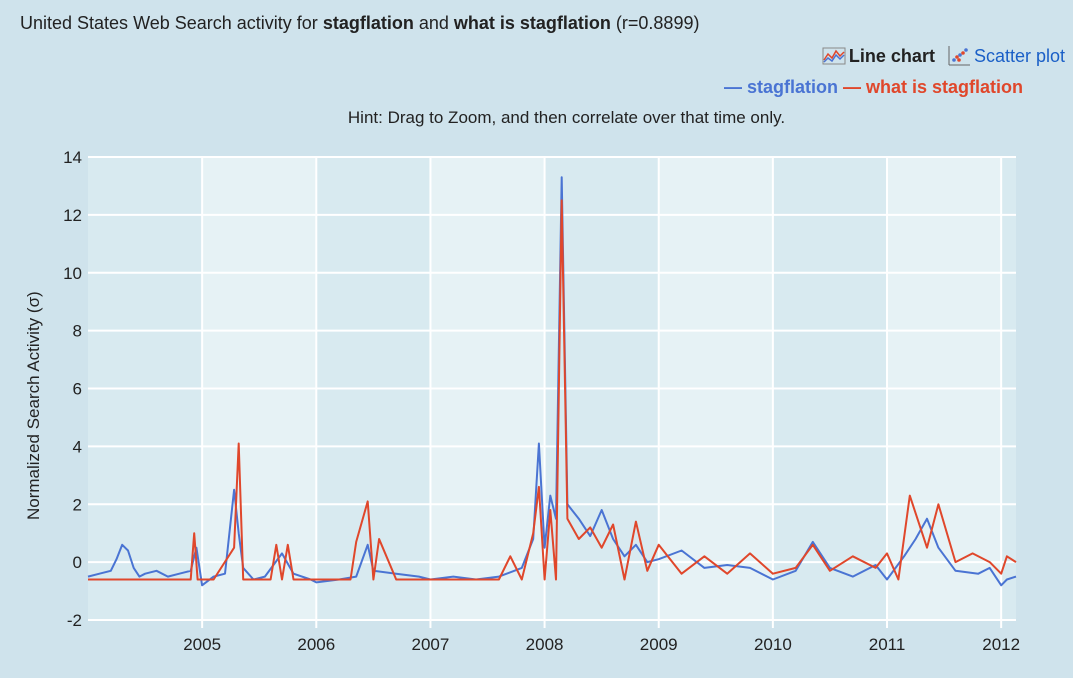 The width and height of the screenshot is (1073, 678). What do you see at coordinates (891, 55) in the screenshot?
I see `line-chart-label: Line chart` at bounding box center [891, 55].